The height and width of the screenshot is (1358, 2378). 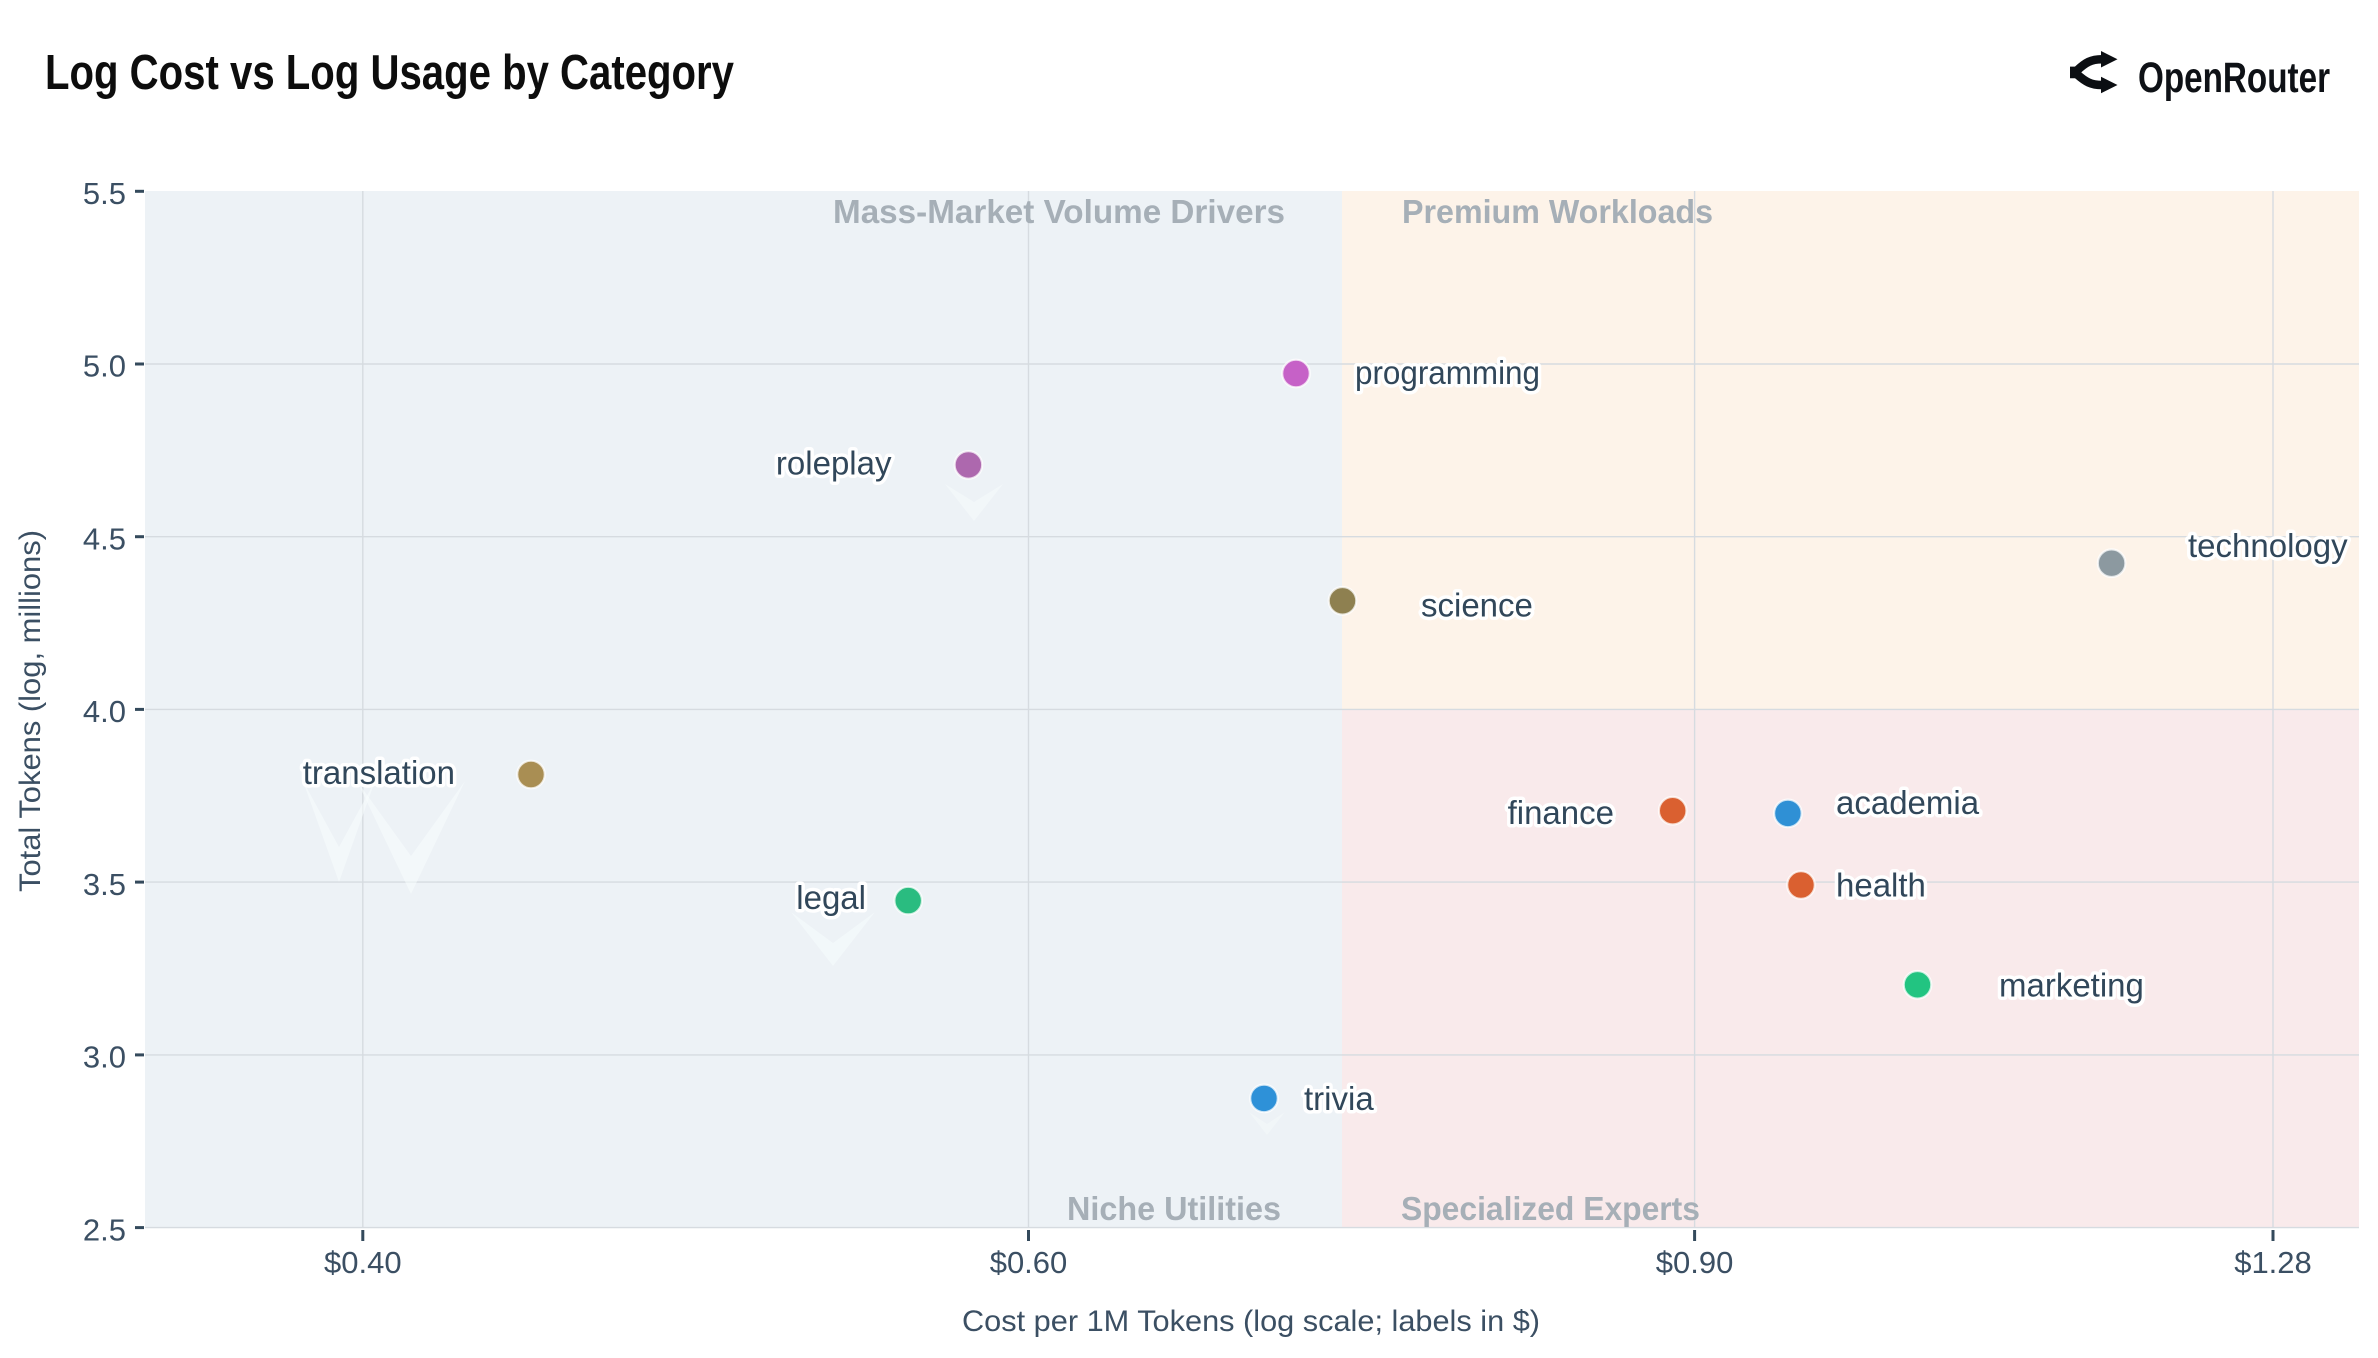 What do you see at coordinates (2268, 545) in the screenshot?
I see `svg-text: technology` at bounding box center [2268, 545].